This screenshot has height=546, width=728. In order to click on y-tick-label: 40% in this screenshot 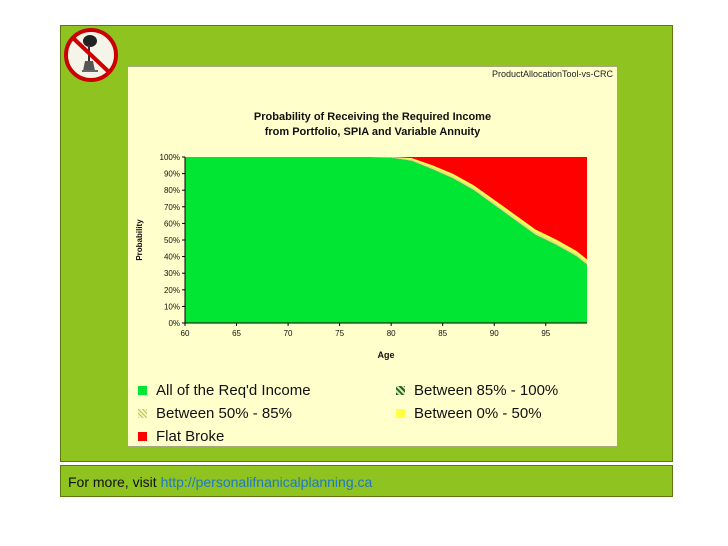, I will do `click(172, 257)`.